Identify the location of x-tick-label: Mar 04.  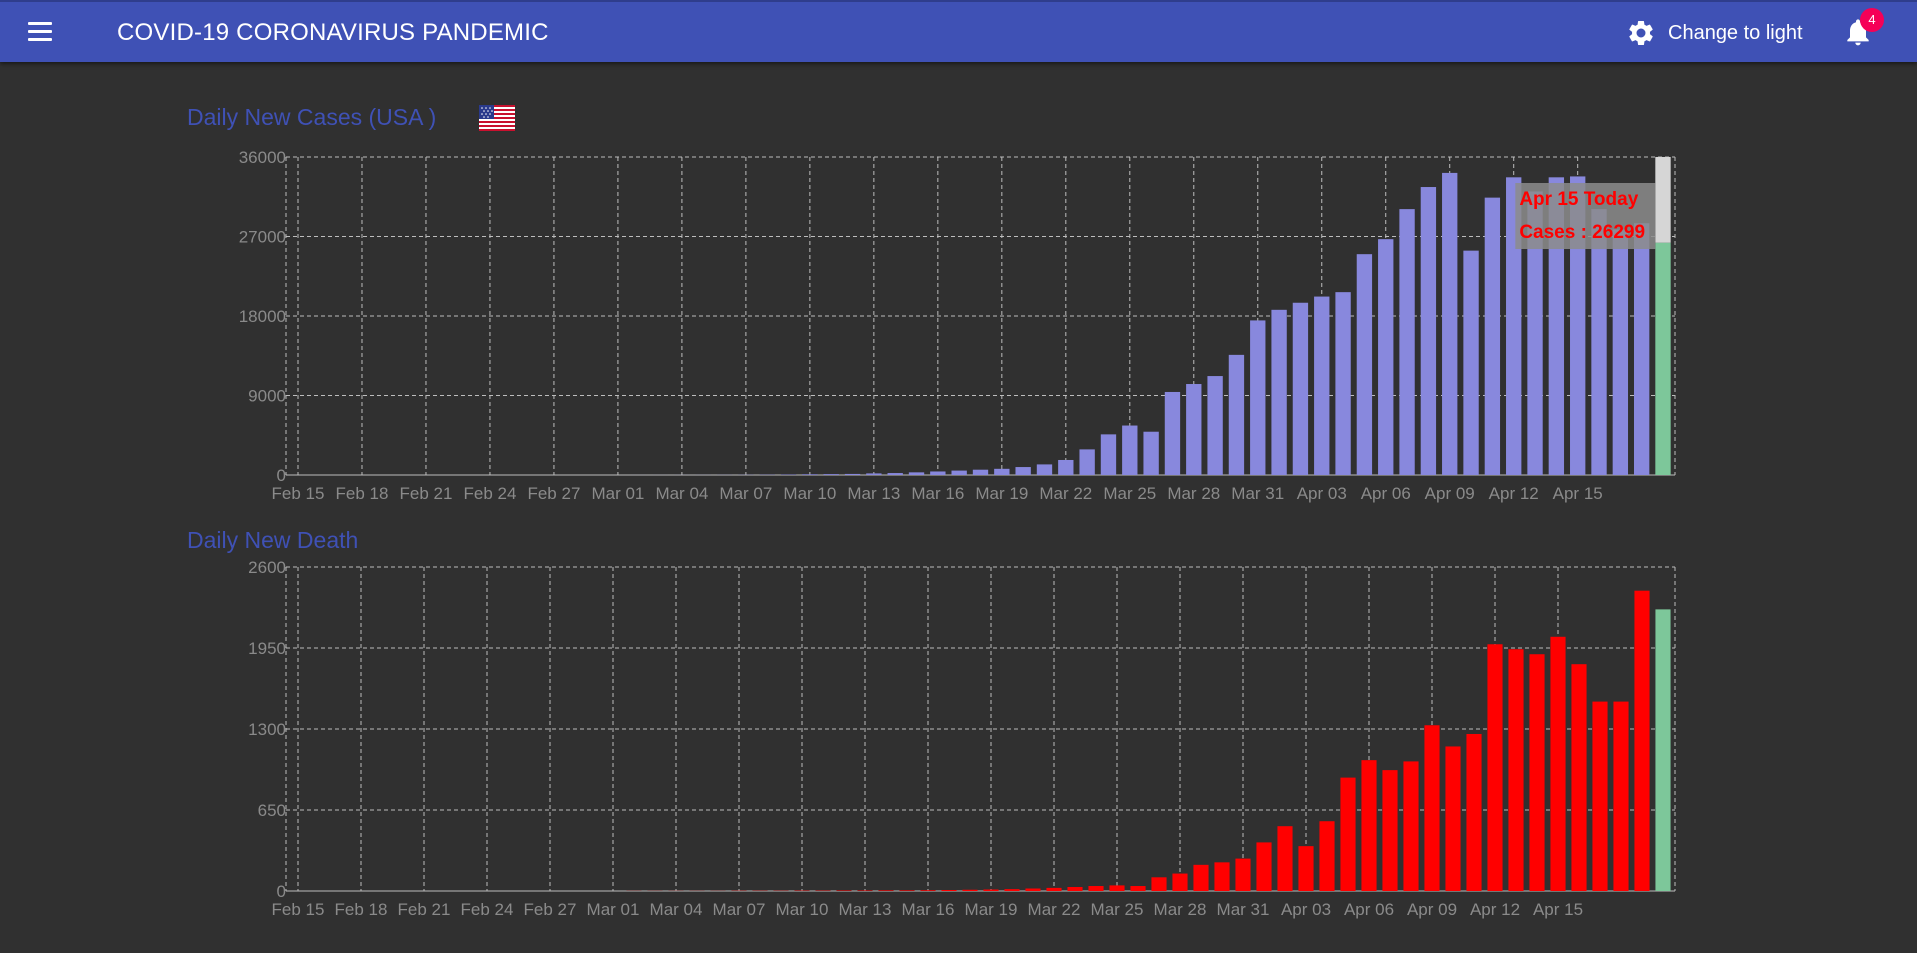
(676, 909).